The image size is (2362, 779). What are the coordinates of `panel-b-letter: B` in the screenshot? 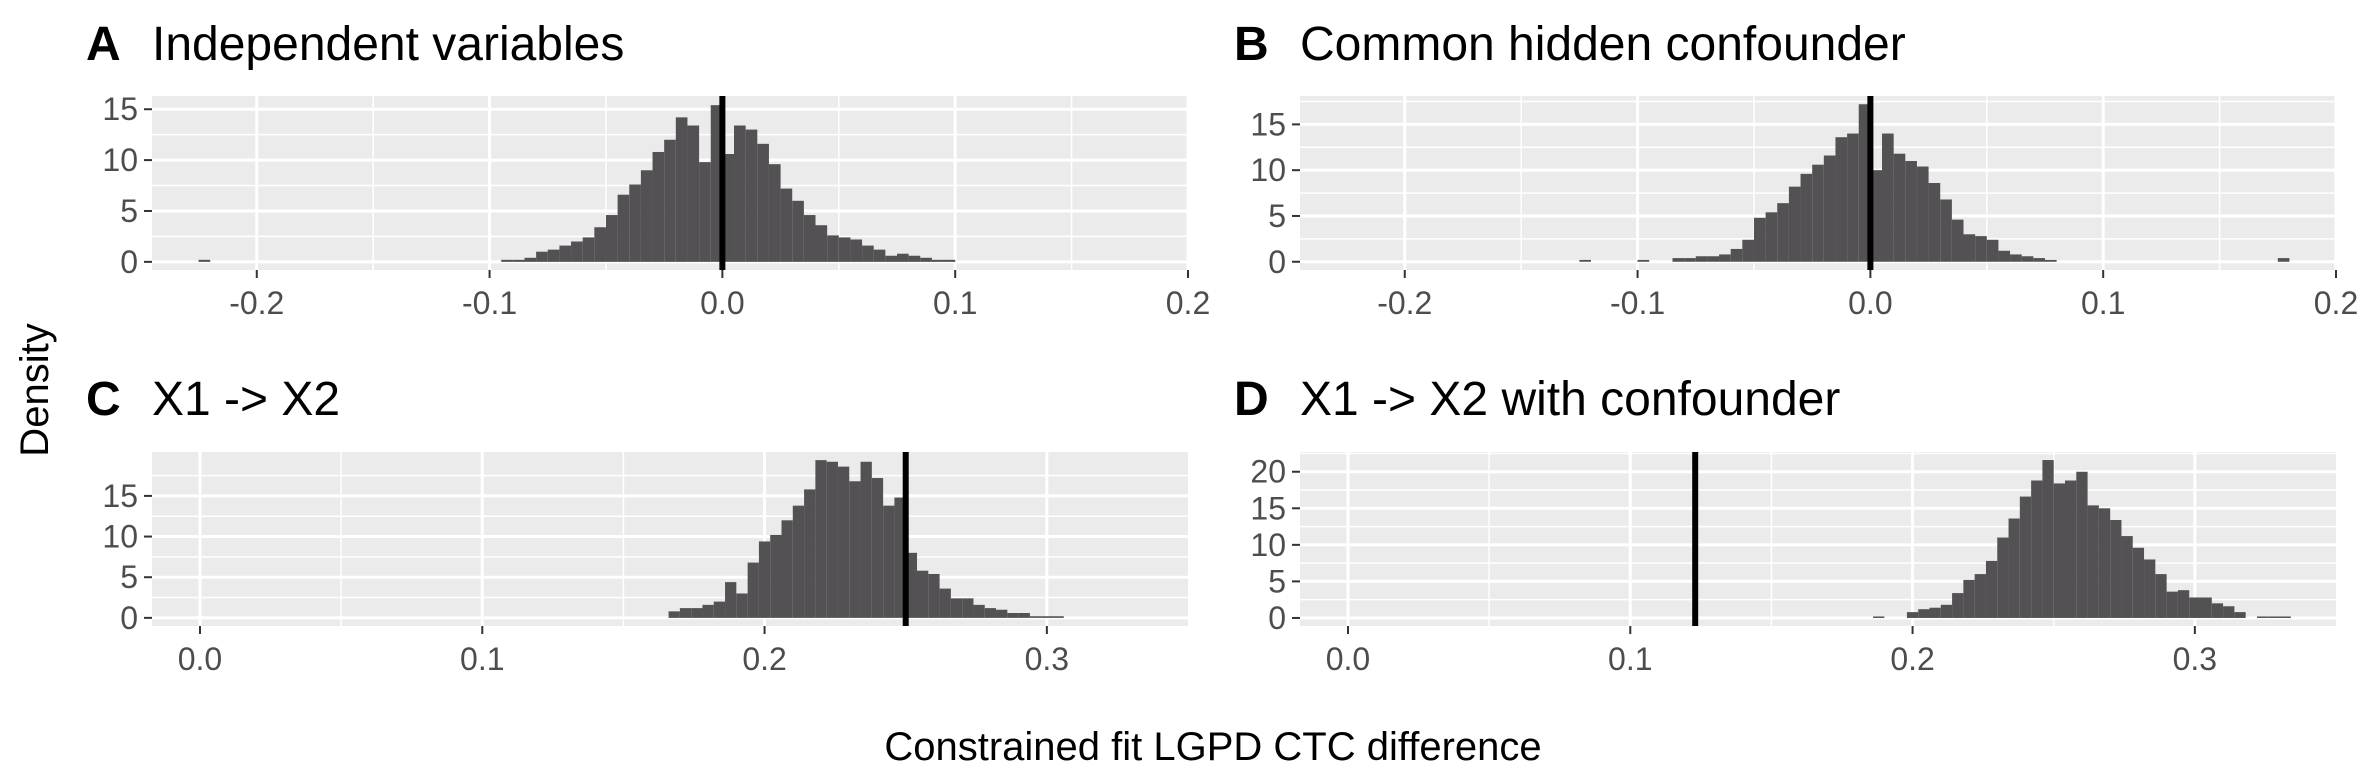 It's located at (1251, 44).